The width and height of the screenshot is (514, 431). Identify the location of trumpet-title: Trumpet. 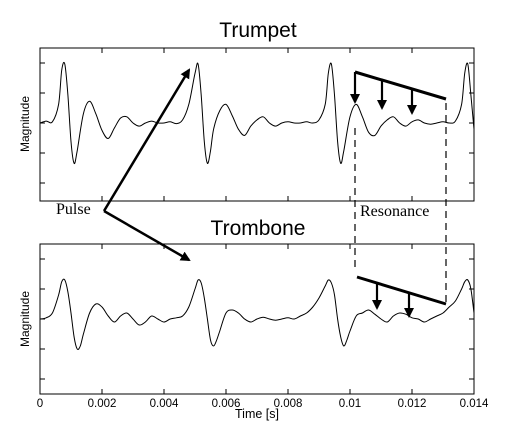
(258, 30).